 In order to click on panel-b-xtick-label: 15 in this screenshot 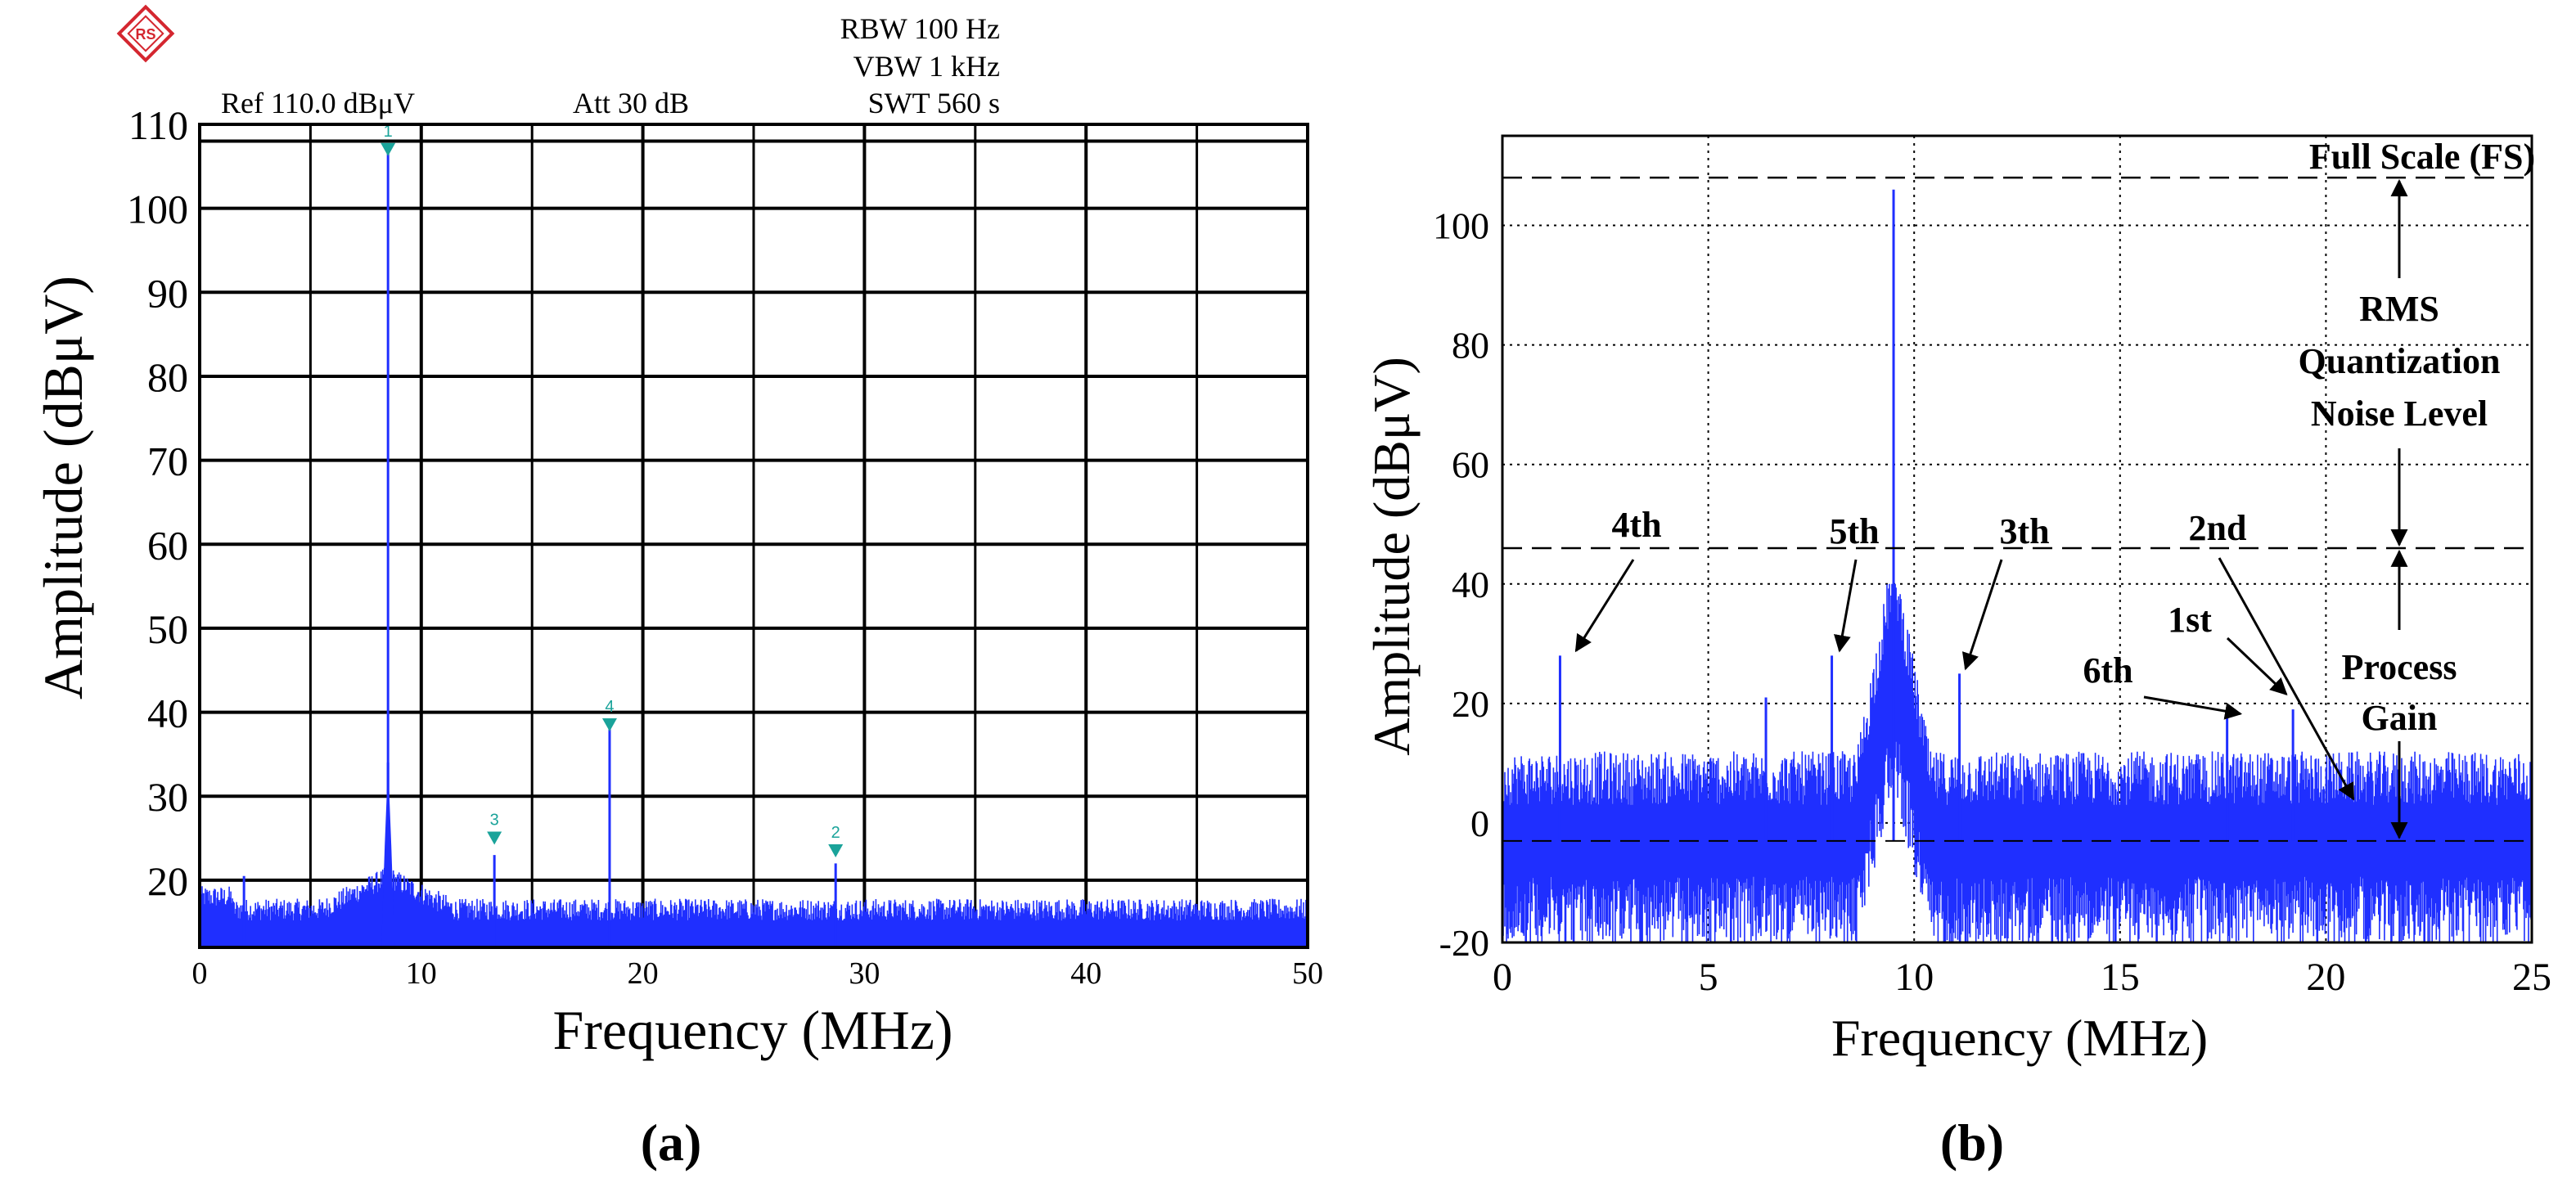, I will do `click(2120, 977)`.